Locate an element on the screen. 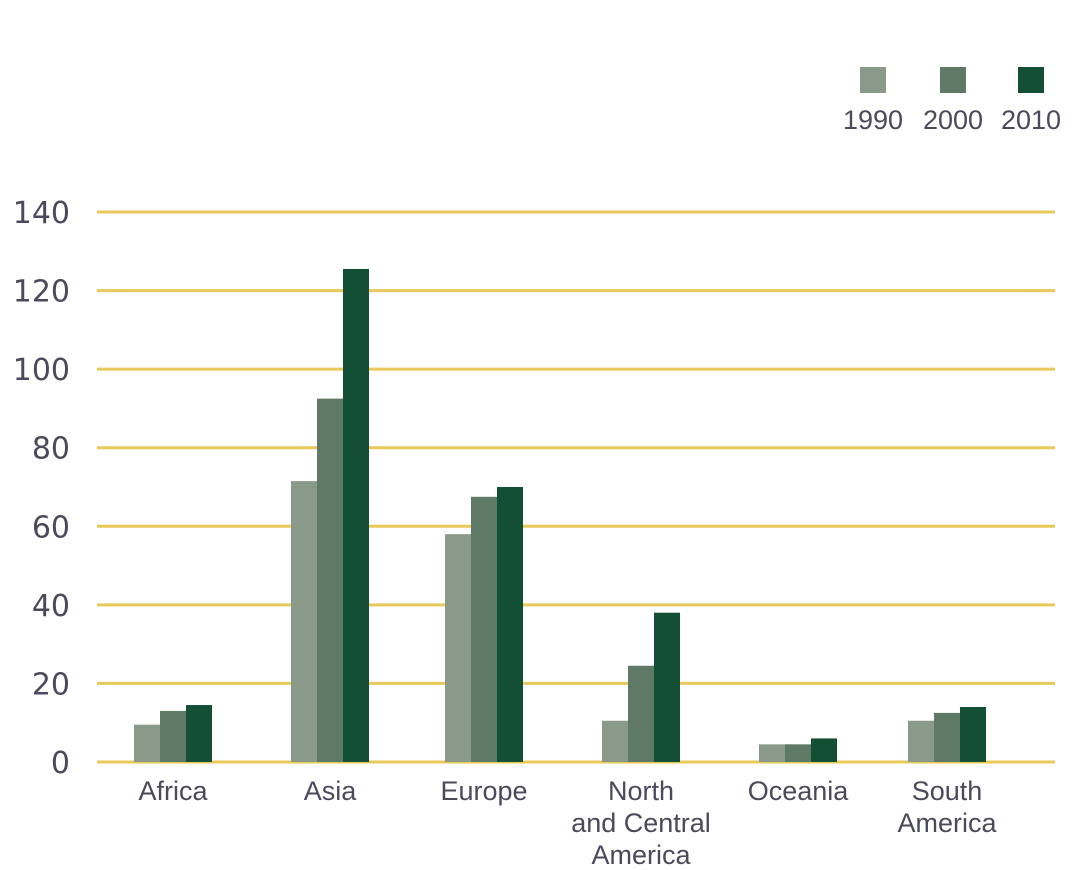 The image size is (1091, 870). x-tick-label: Asia is located at coordinates (331, 791).